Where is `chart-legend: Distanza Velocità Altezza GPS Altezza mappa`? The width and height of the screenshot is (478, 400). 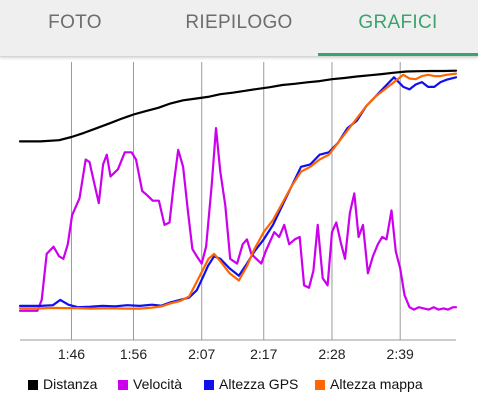
chart-legend: Distanza Velocità Altezza GPS Altezza mappa is located at coordinates (239, 384).